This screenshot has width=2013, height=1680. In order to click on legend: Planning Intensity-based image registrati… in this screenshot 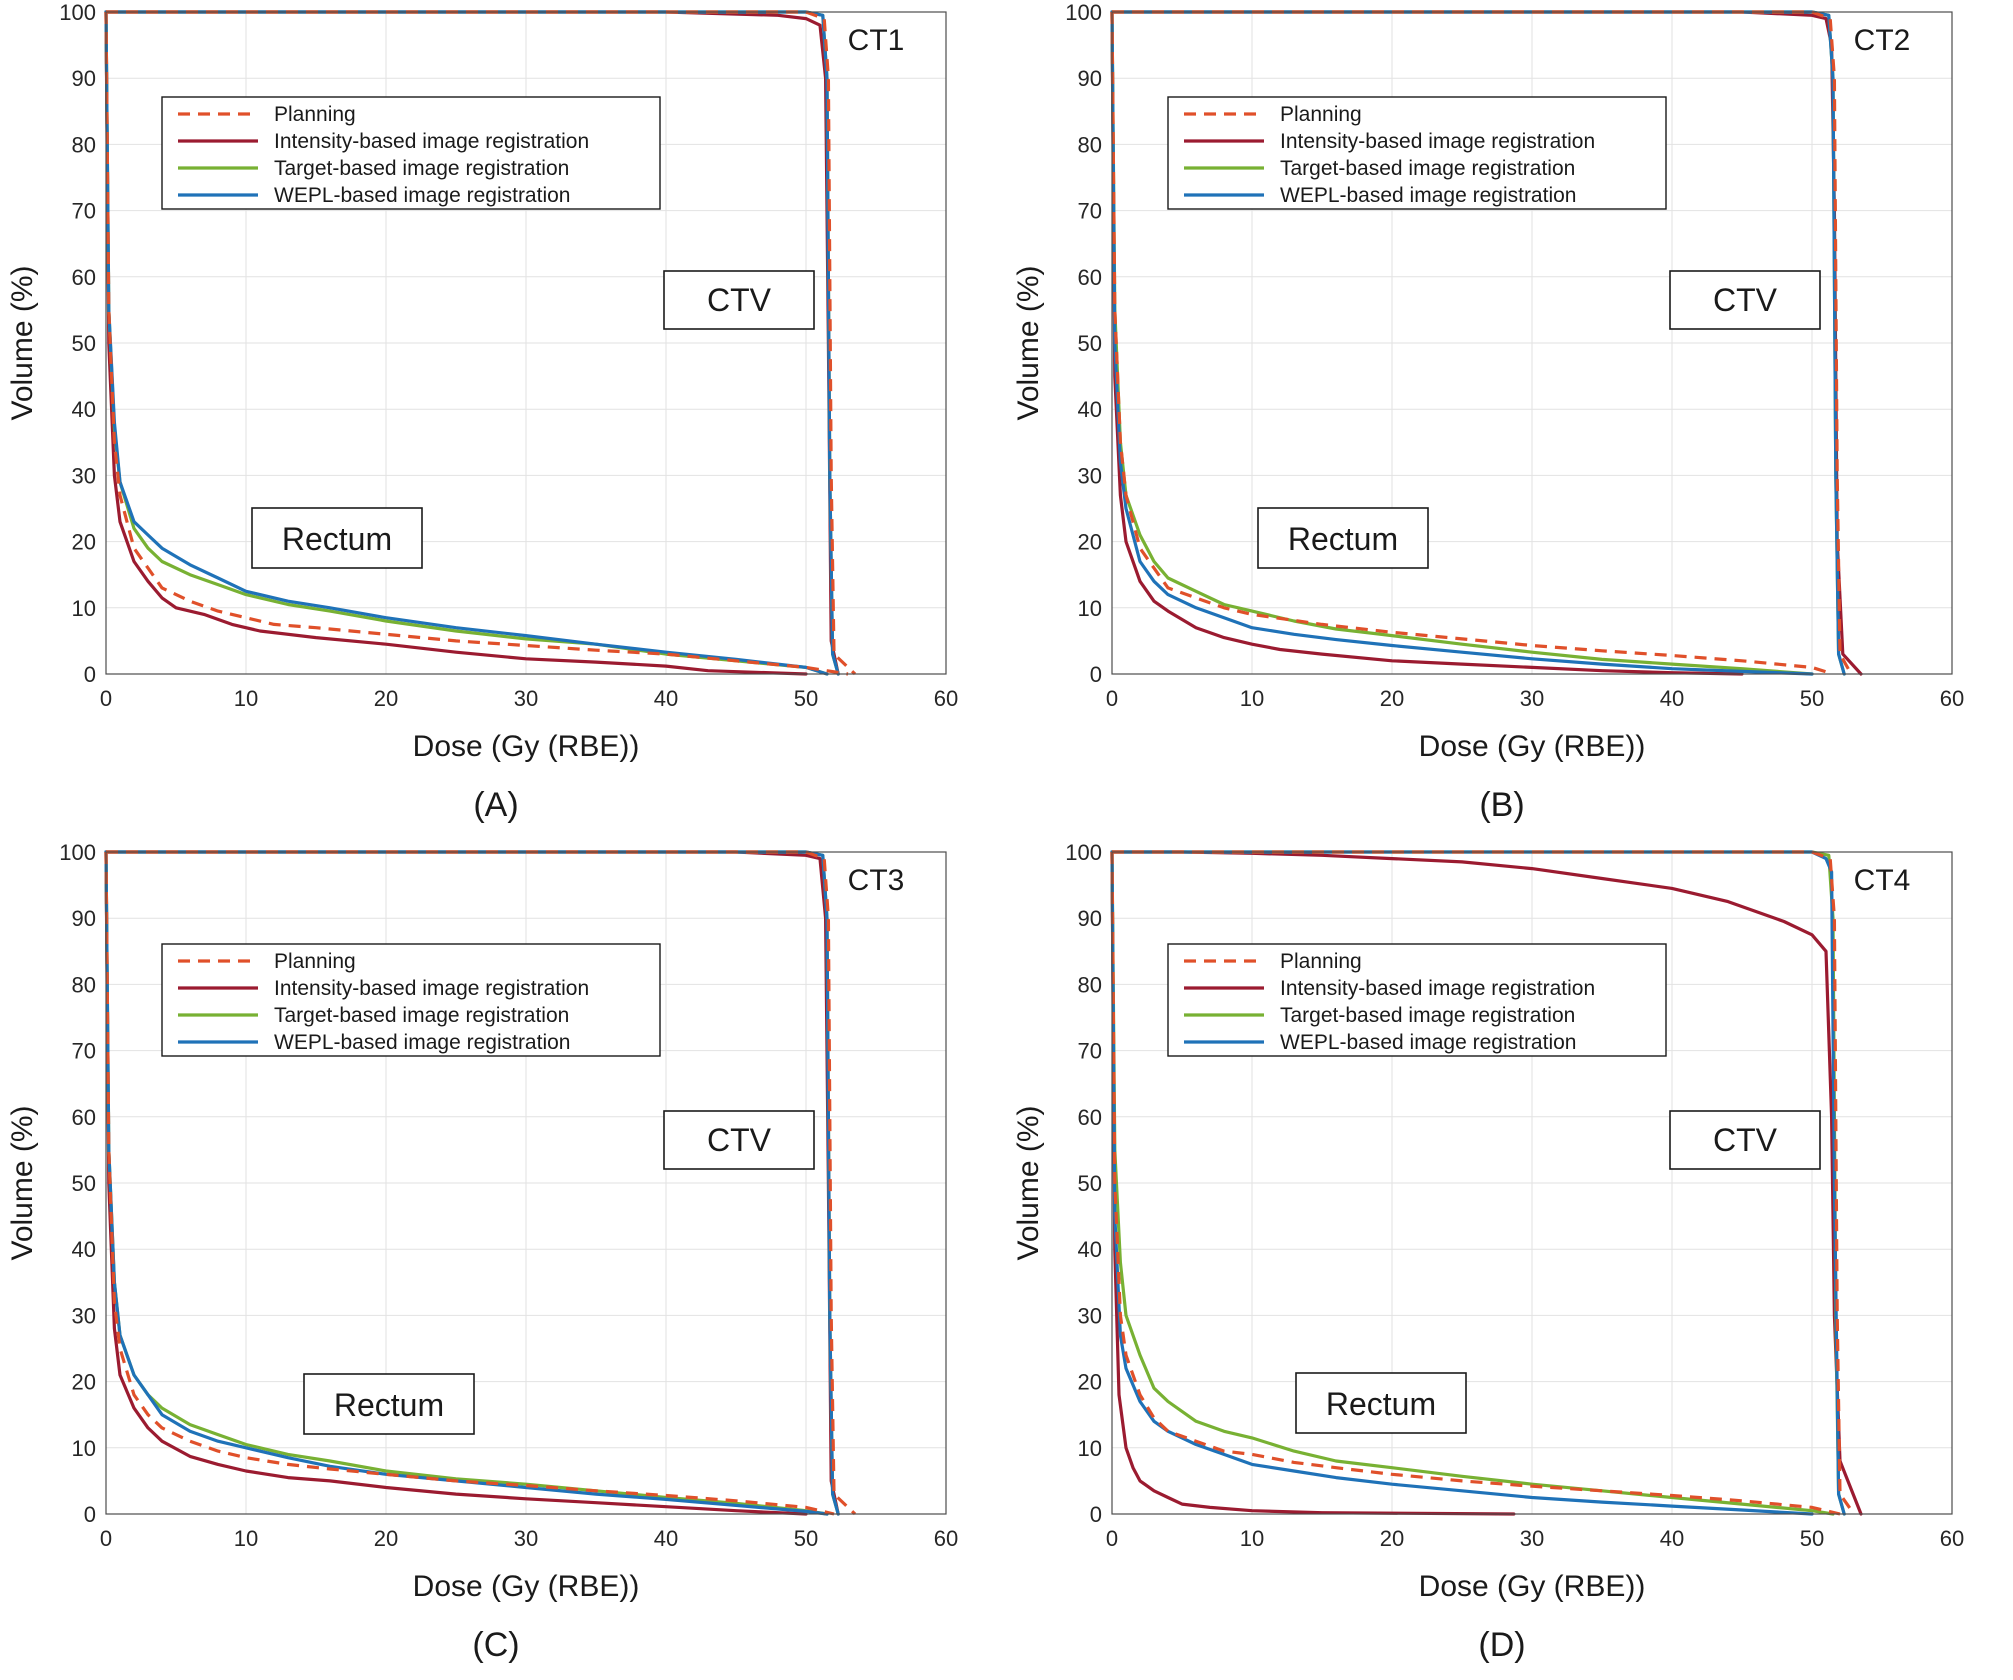, I will do `click(411, 1000)`.